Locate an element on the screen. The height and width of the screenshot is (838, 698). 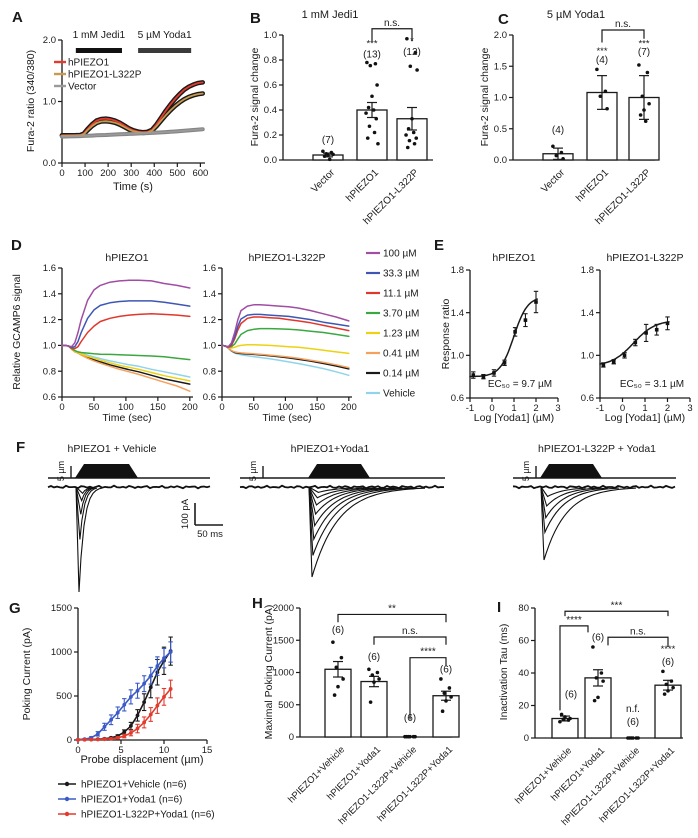
svg-text: 1 mM Jedi1 is located at coordinates (330, 15).